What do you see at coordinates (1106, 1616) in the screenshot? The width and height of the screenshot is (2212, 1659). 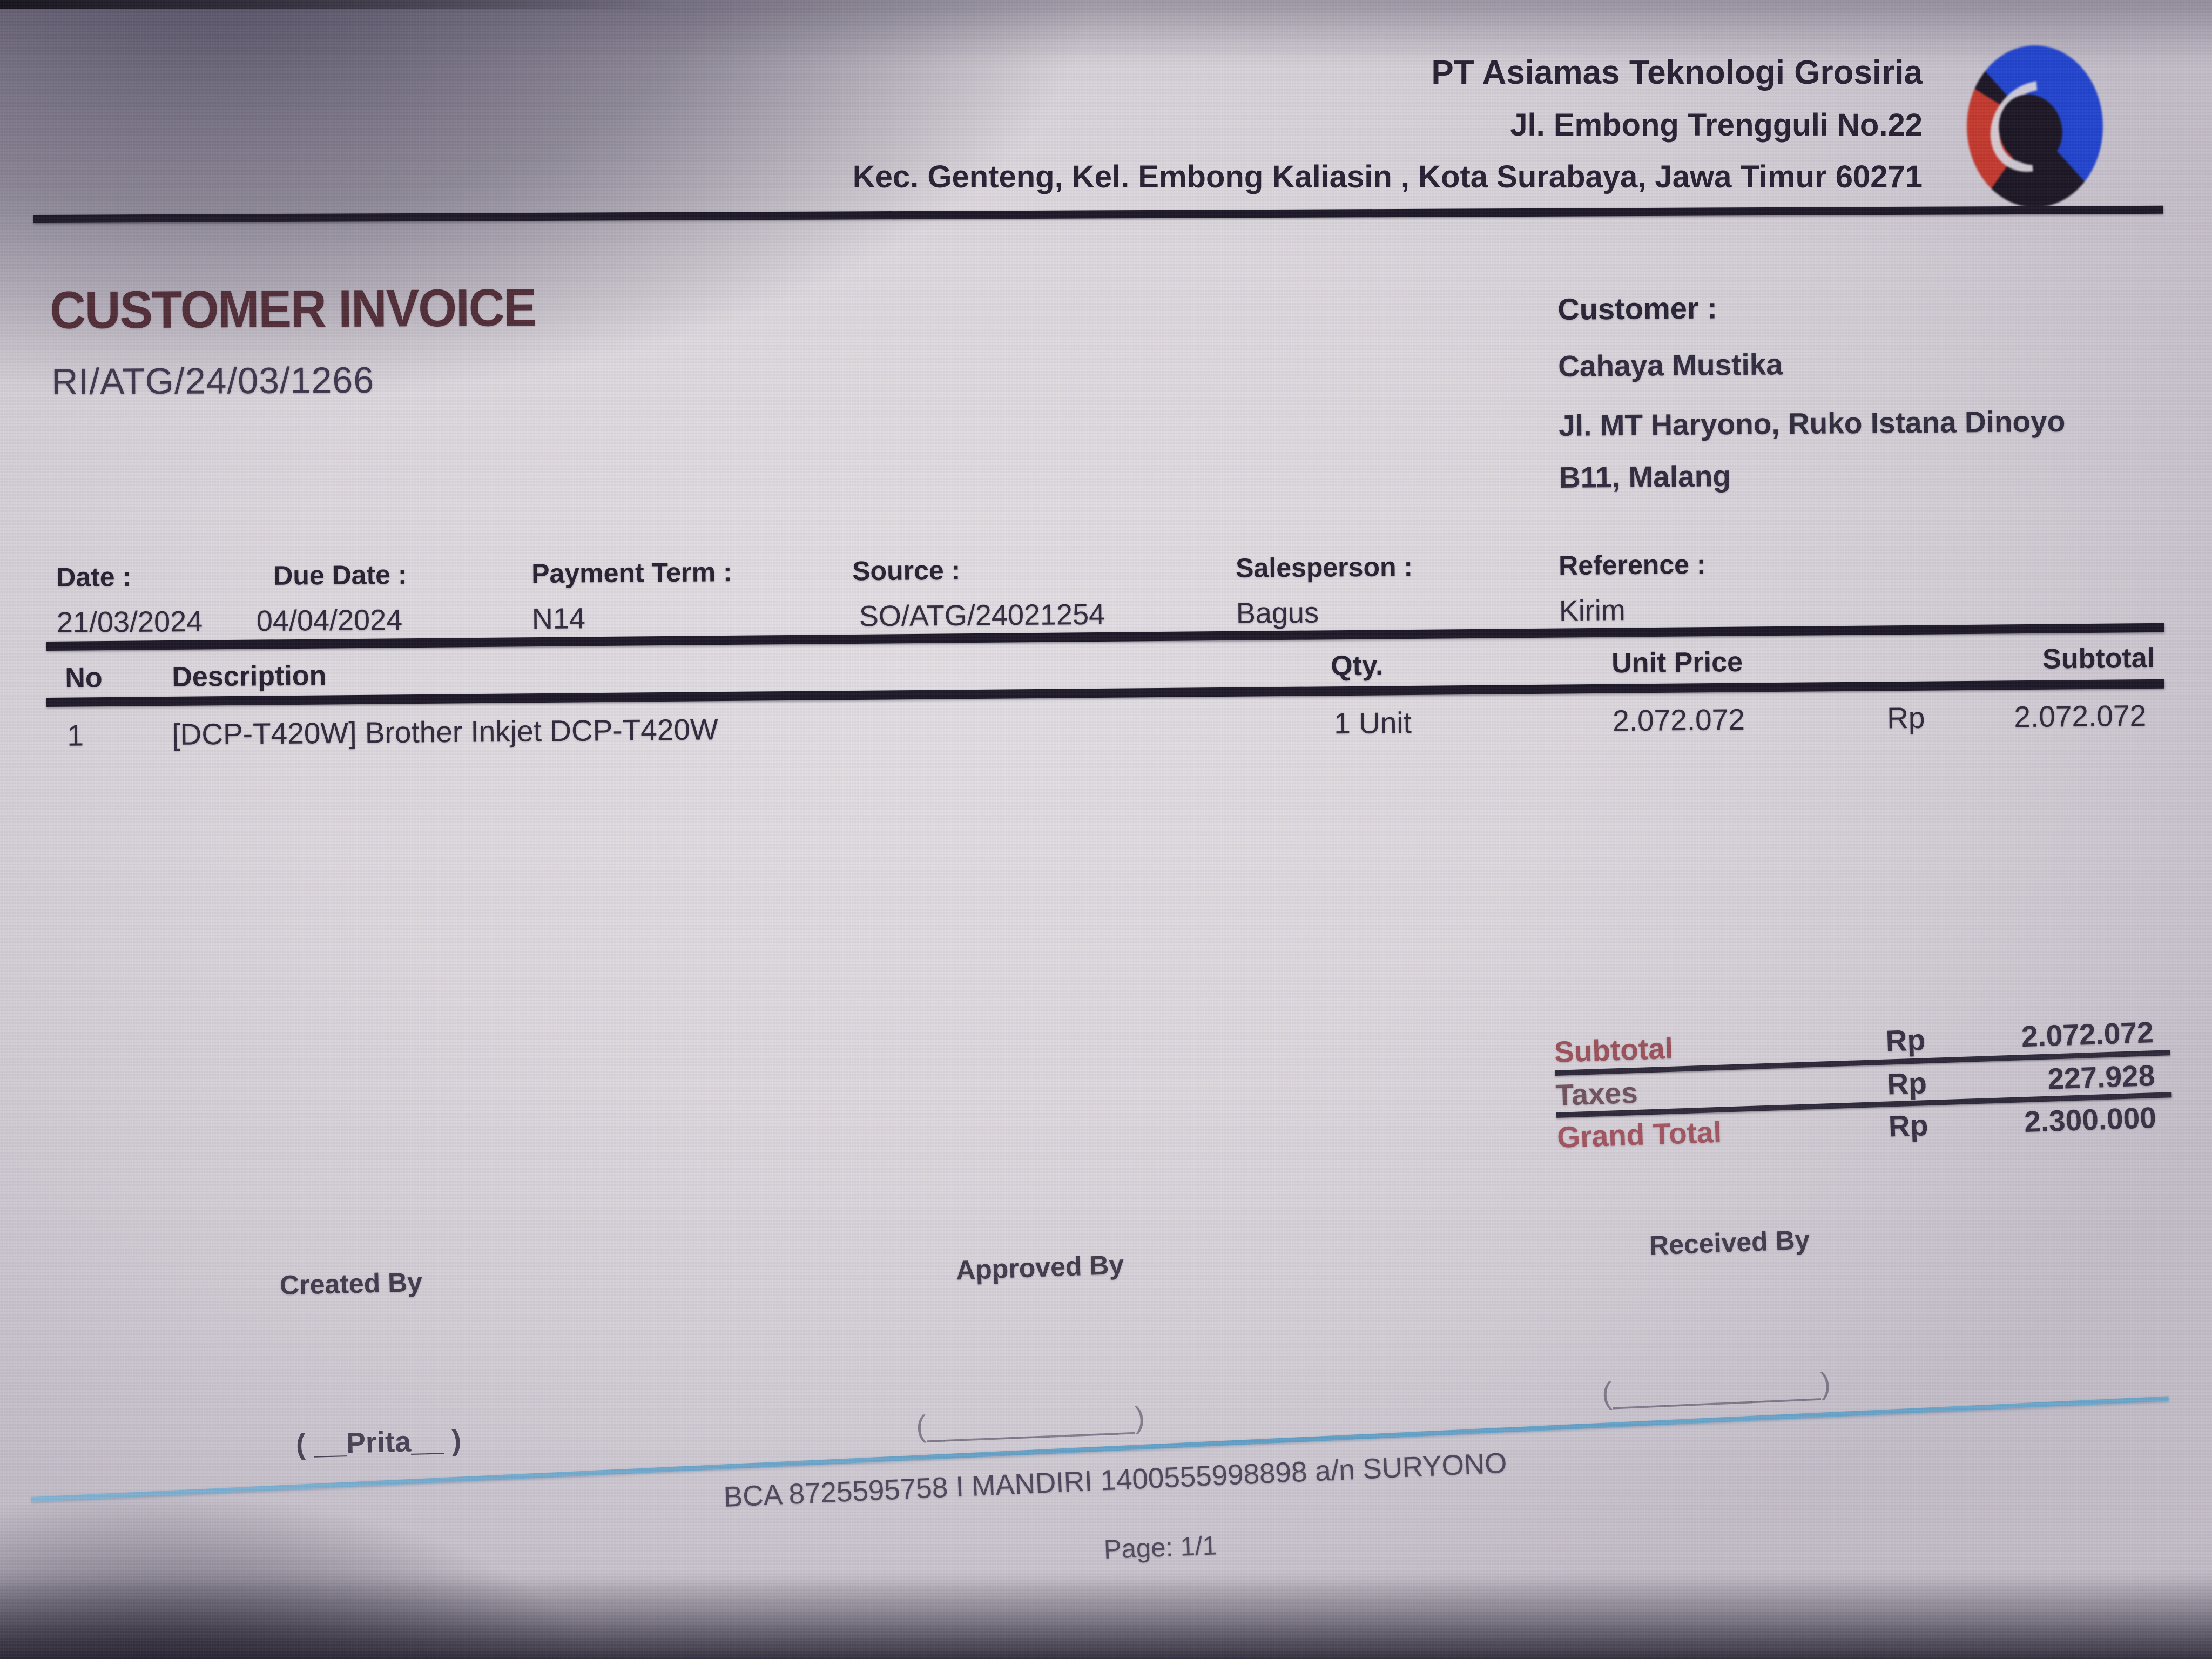 I see `photo-shadow-bottom` at bounding box center [1106, 1616].